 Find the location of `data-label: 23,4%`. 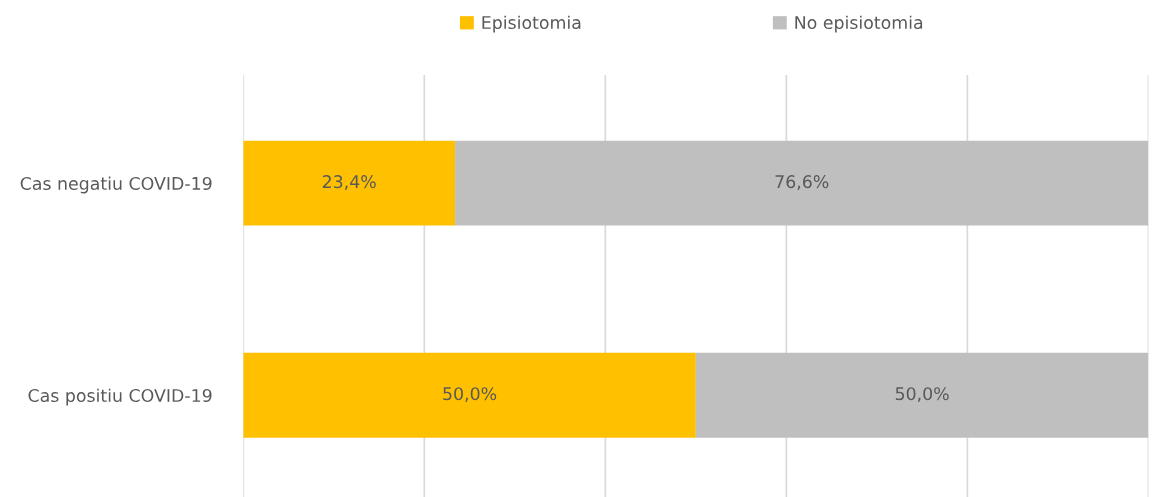

data-label: 23,4% is located at coordinates (349, 182).